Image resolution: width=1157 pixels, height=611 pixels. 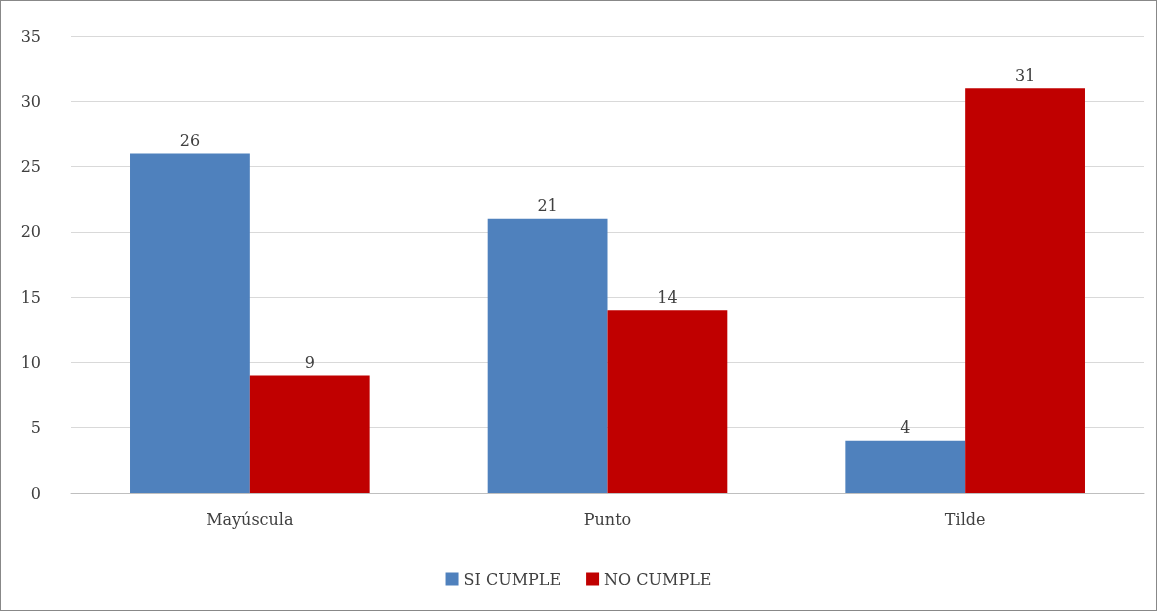 I want to click on y-tick-label: 25, so click(x=30, y=167).